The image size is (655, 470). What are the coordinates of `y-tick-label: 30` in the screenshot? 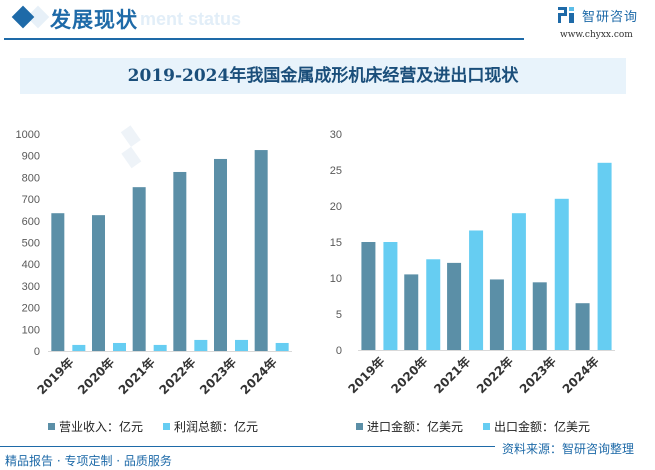 It's located at (336, 135).